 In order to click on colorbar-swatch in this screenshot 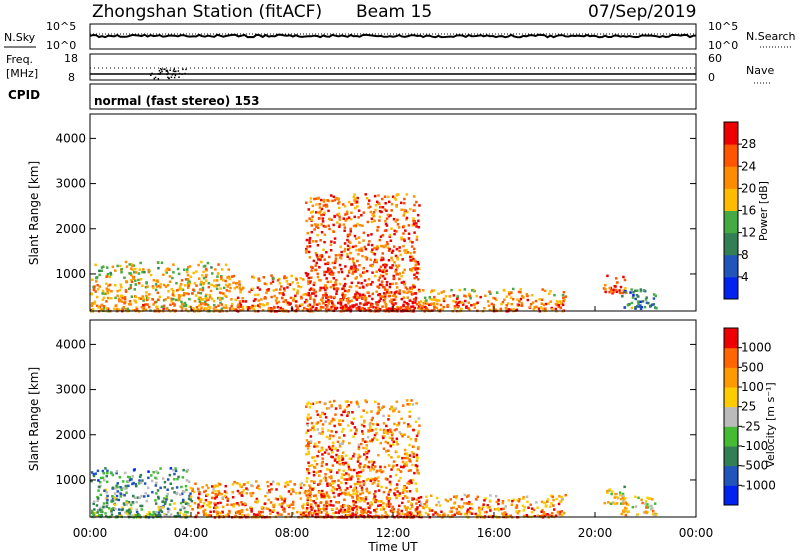, I will do `click(731, 456)`.